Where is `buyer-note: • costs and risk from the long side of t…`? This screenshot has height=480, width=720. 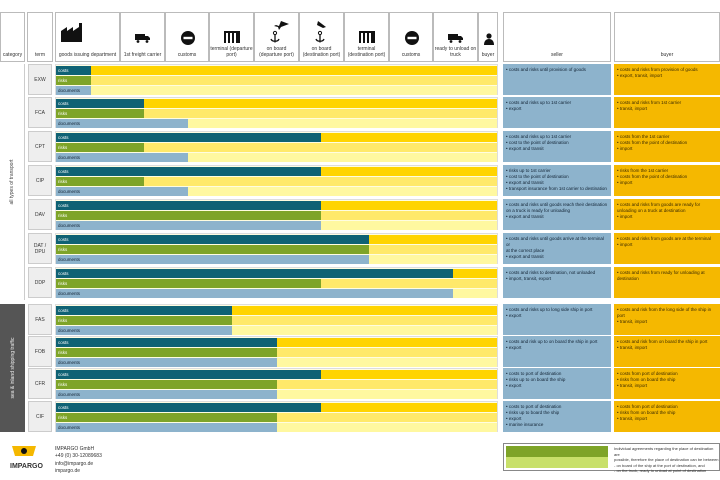 buyer-note: • costs and risk from the long side of t… is located at coordinates (667, 319).